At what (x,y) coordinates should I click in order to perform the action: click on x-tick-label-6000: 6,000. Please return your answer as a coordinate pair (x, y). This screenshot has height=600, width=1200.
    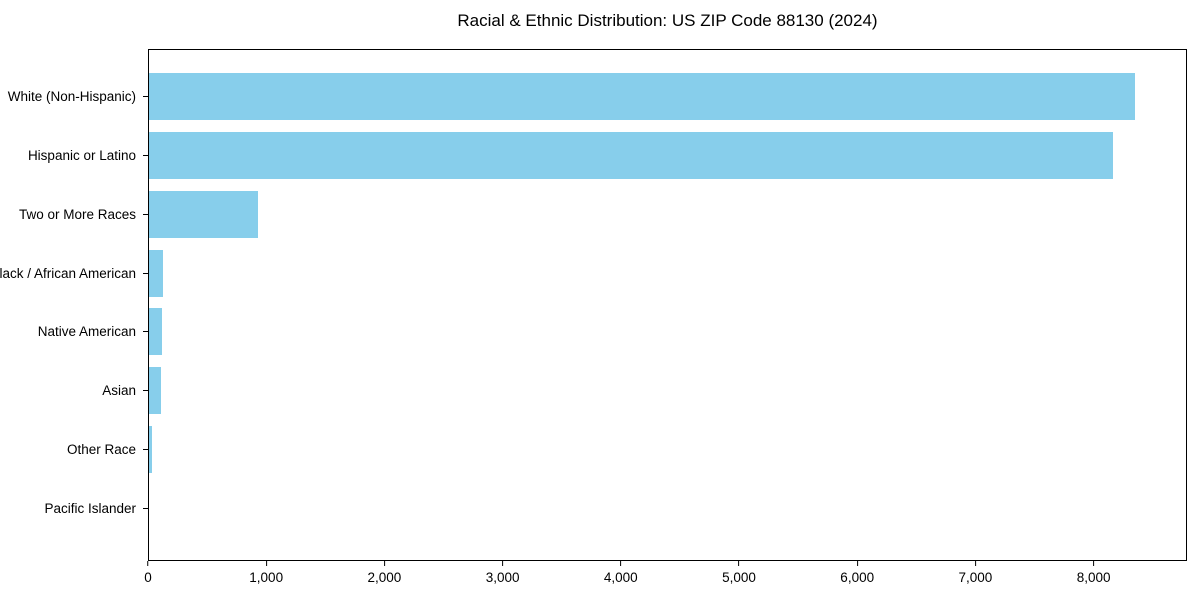
    Looking at the image, I should click on (857, 577).